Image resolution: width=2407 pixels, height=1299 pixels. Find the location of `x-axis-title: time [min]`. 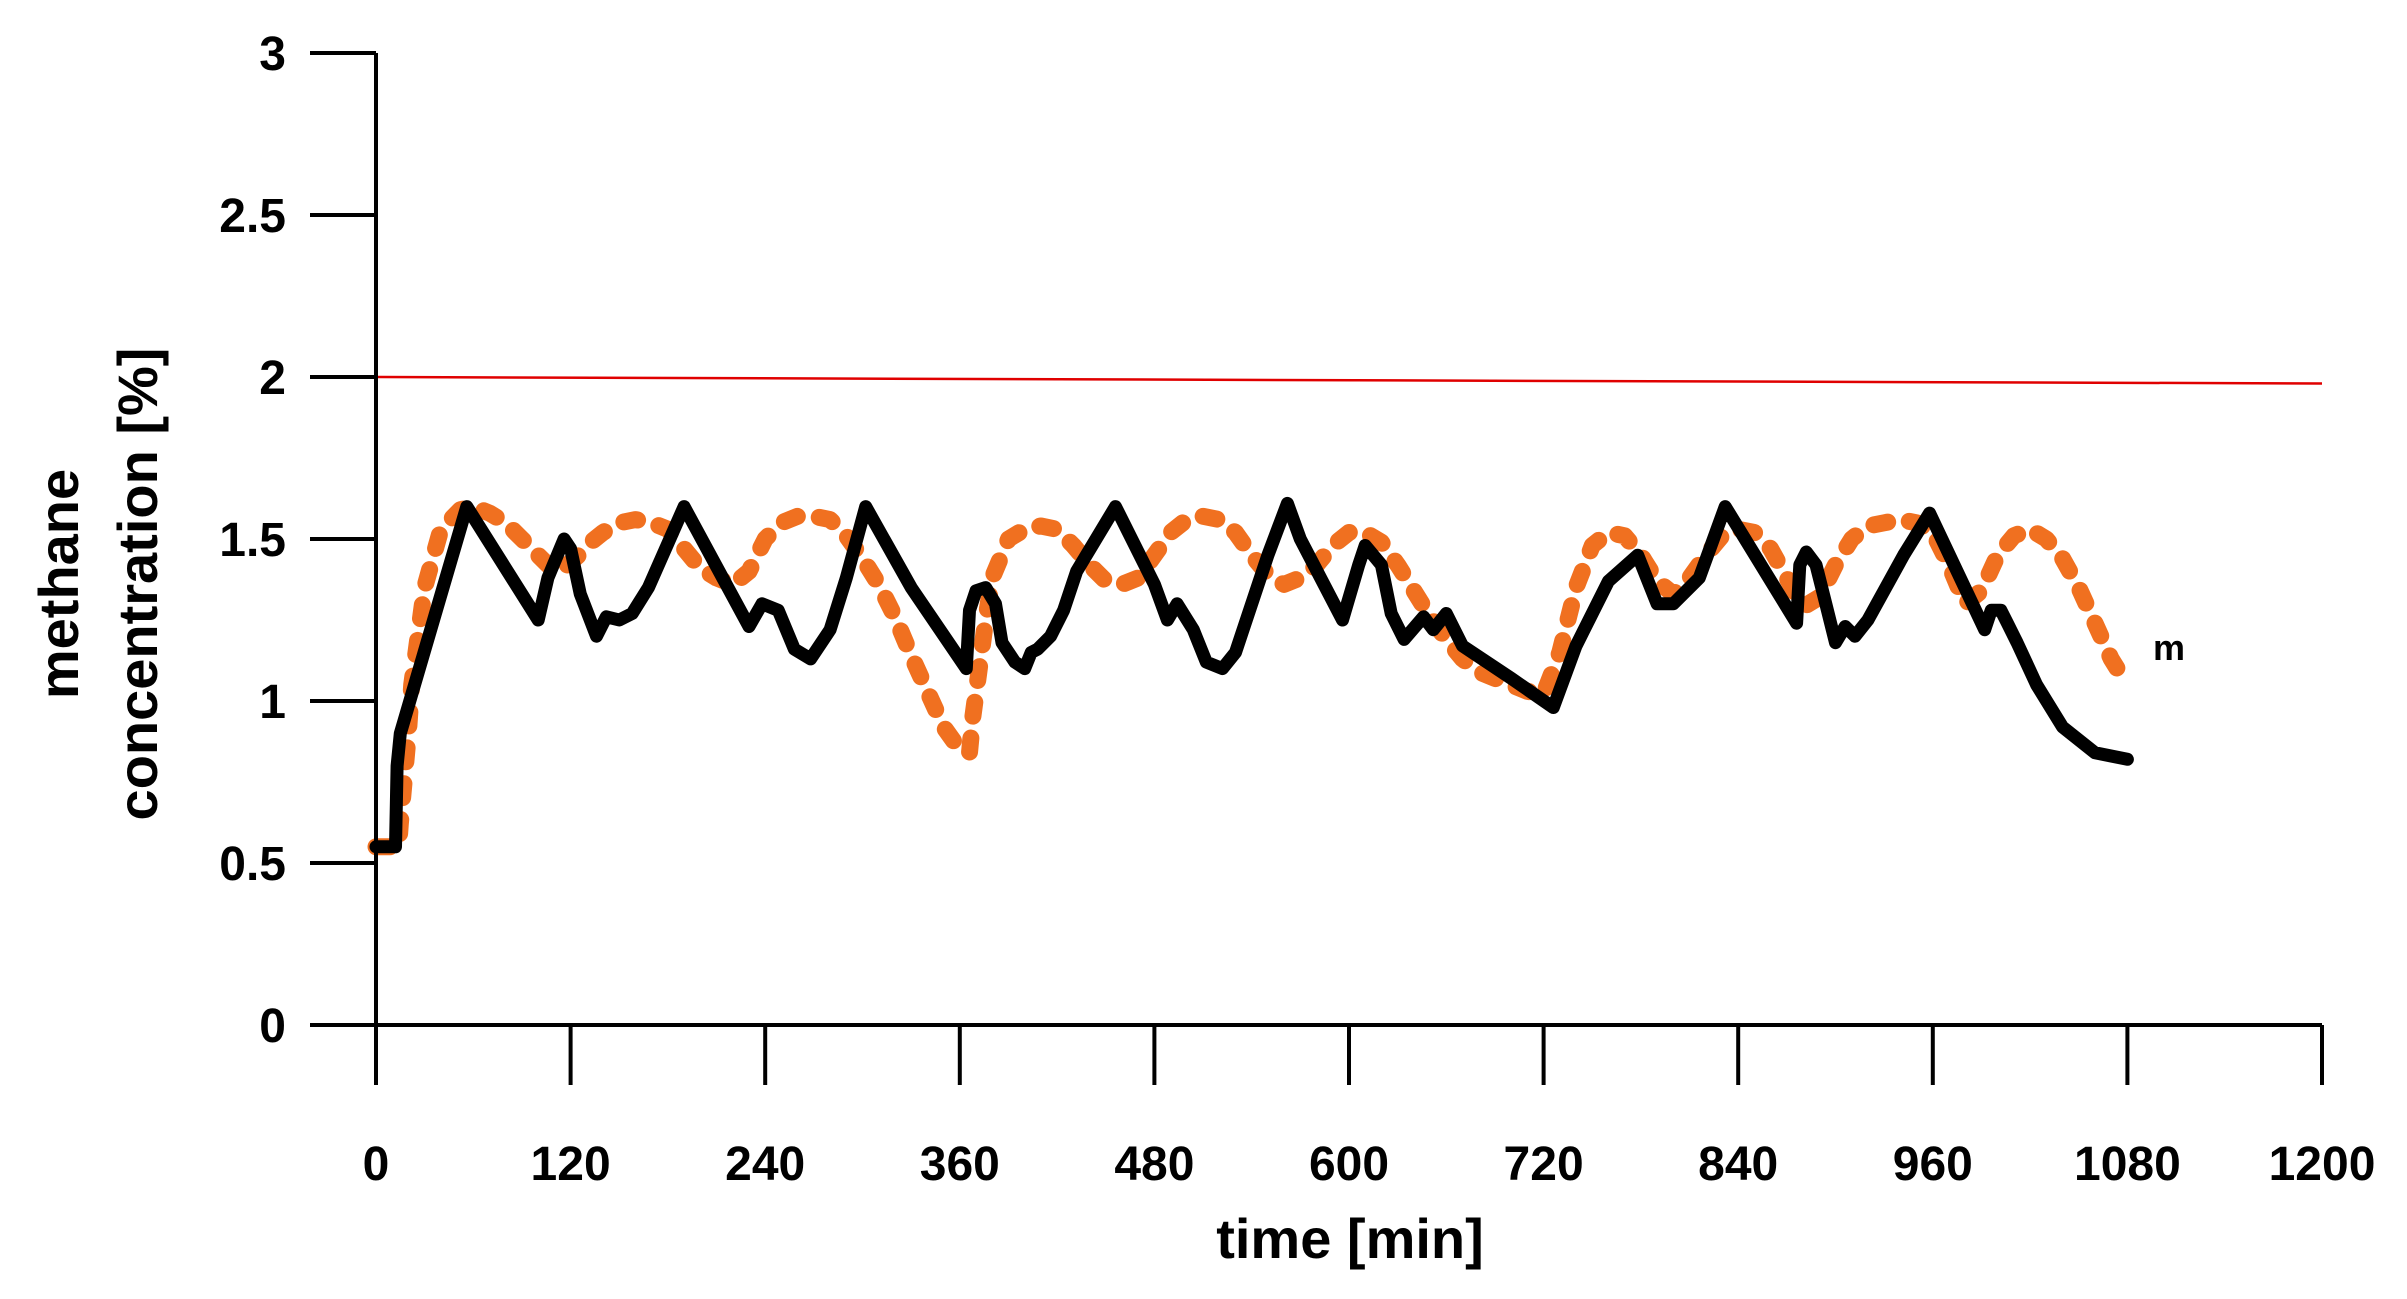

x-axis-title: time [min] is located at coordinates (1350, 1238).